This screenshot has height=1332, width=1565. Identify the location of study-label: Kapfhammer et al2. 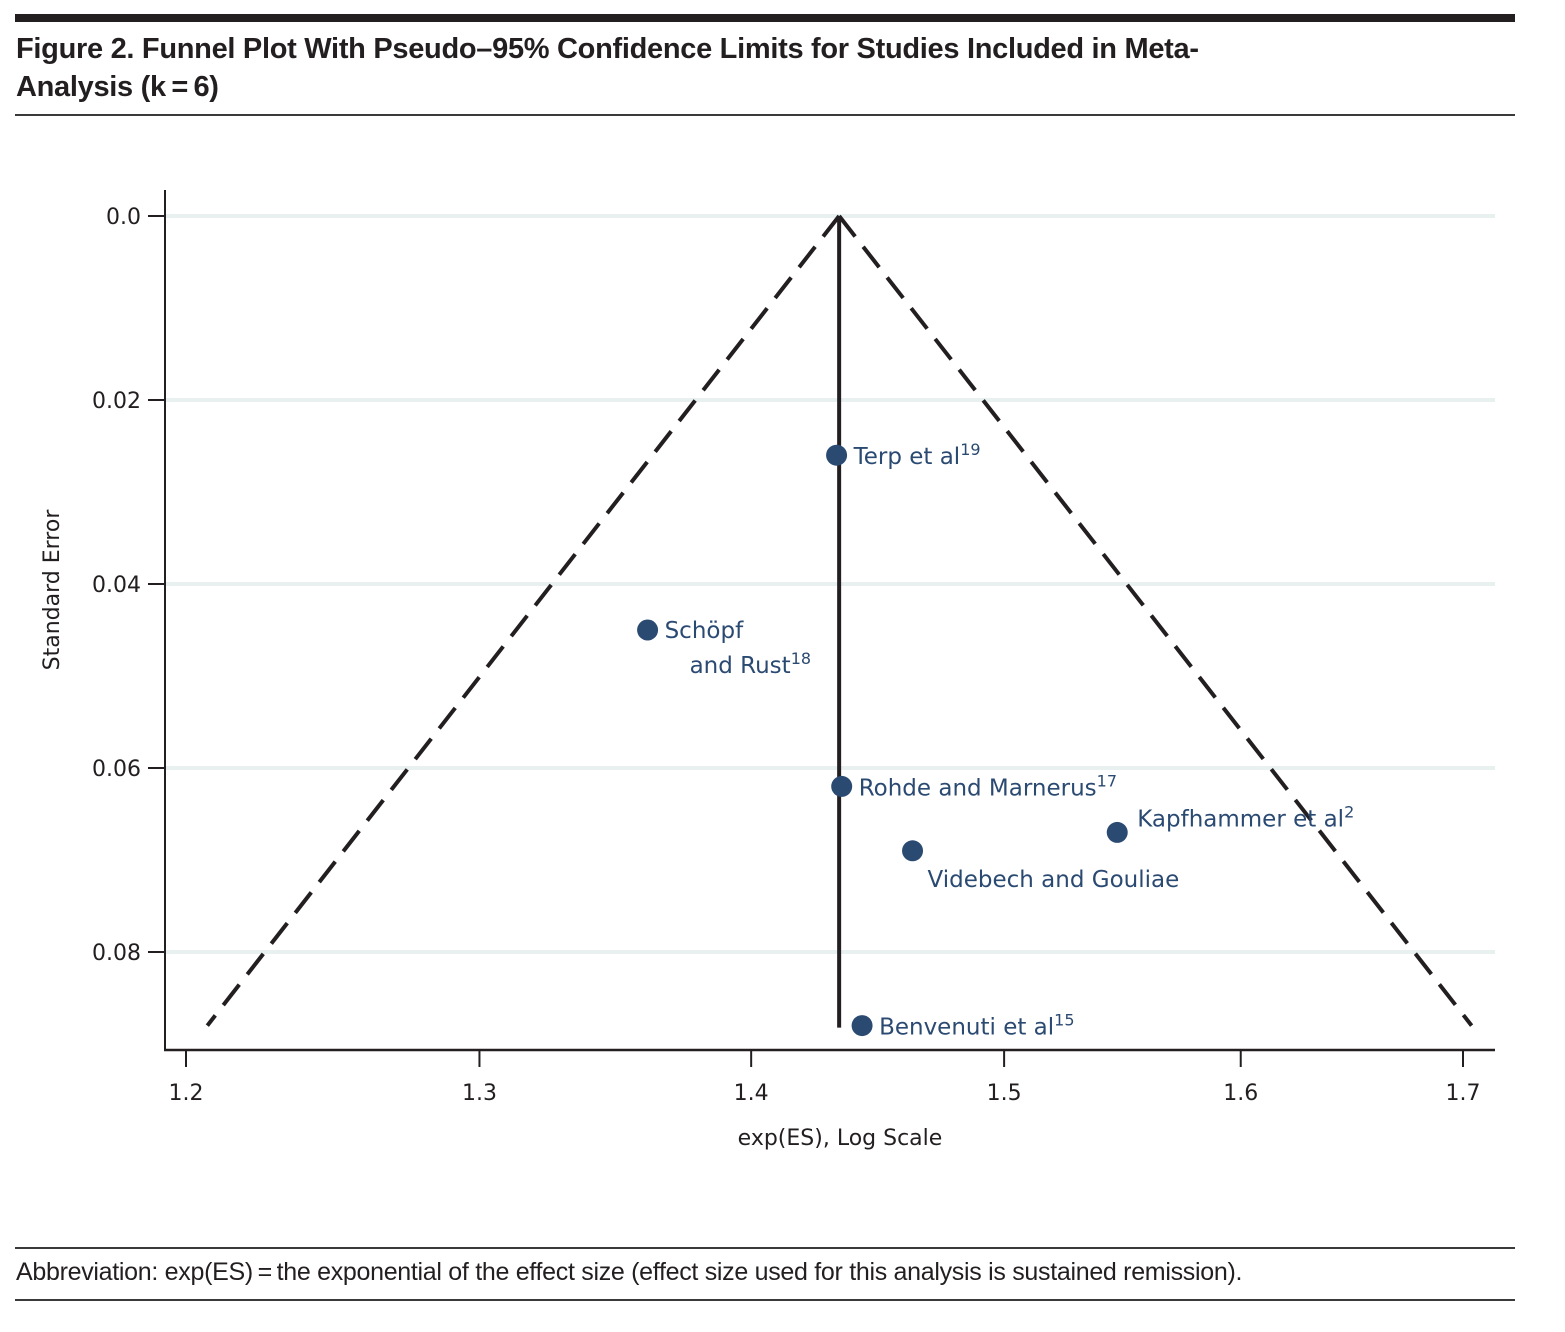
(1245, 817).